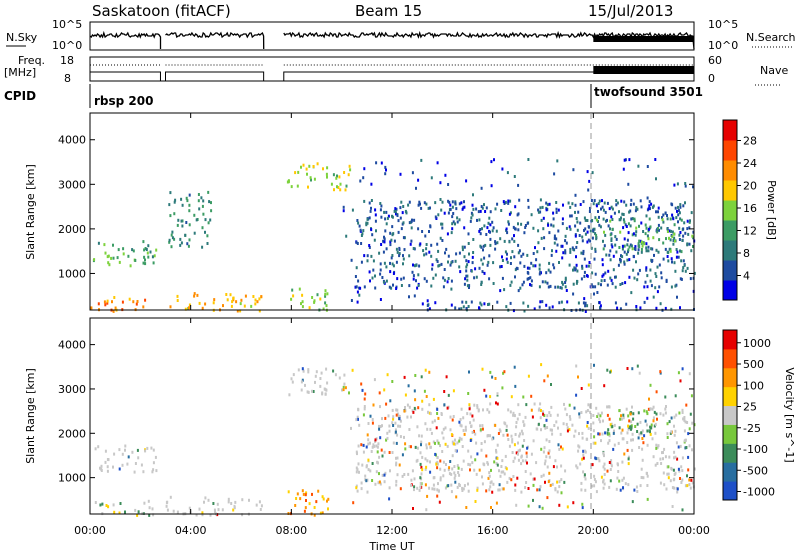  Describe the element at coordinates (392, 530) in the screenshot. I see `x-tick-label: 12:00` at that location.